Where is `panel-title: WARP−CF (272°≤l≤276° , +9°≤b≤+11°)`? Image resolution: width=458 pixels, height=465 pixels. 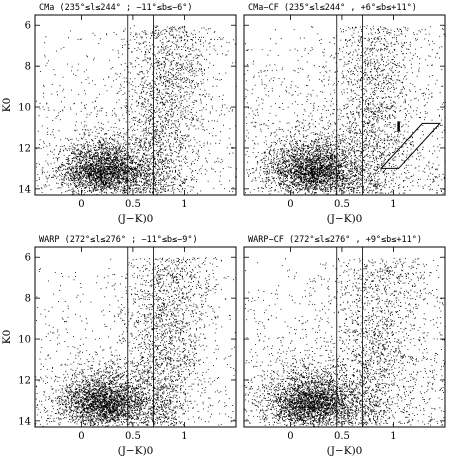 panel-title: WARP−CF (272°≤l≤276° , +9°≤b≤+11°) is located at coordinates (335, 240).